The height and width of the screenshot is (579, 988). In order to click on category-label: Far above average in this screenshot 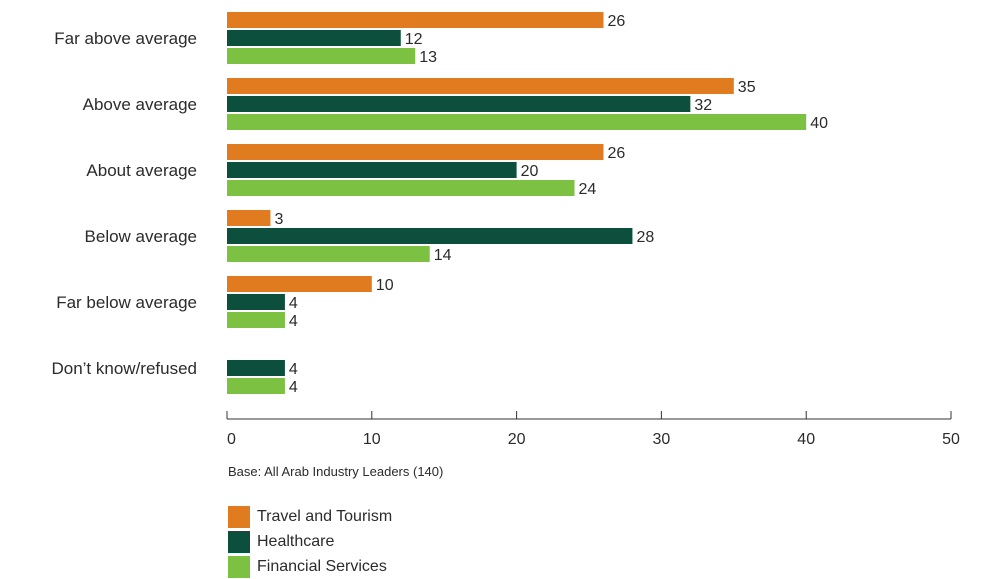, I will do `click(125, 38)`.